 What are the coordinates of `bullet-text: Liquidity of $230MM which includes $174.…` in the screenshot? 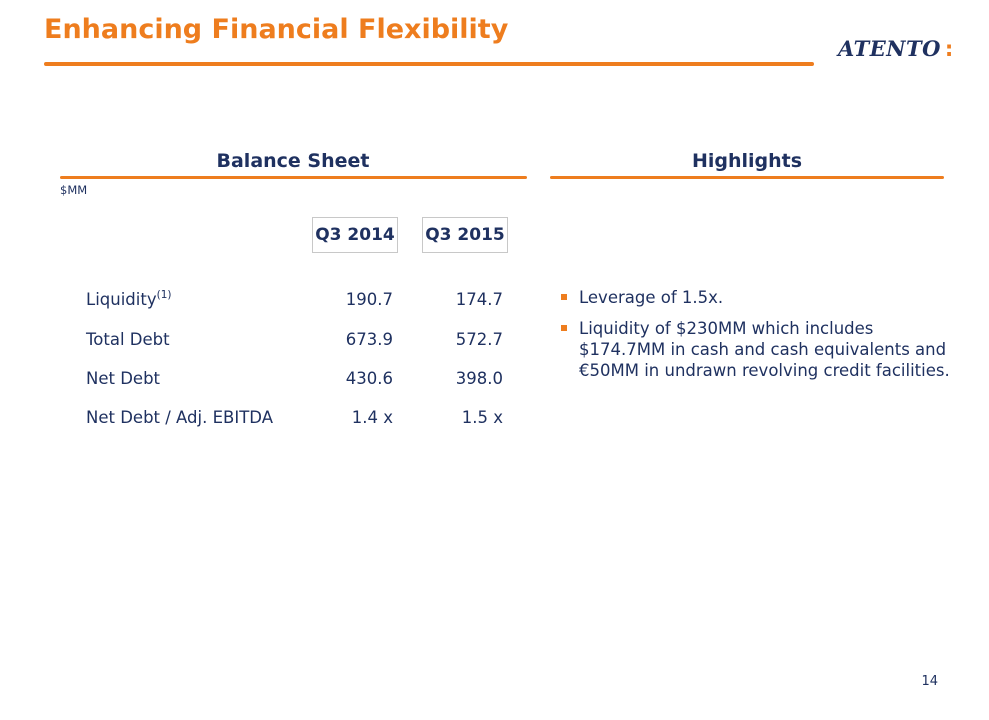 It's located at (764, 349).